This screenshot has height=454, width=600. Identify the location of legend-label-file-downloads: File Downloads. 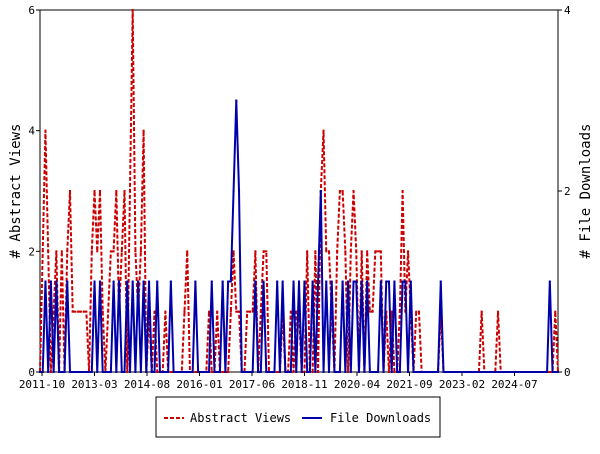
(380, 418).